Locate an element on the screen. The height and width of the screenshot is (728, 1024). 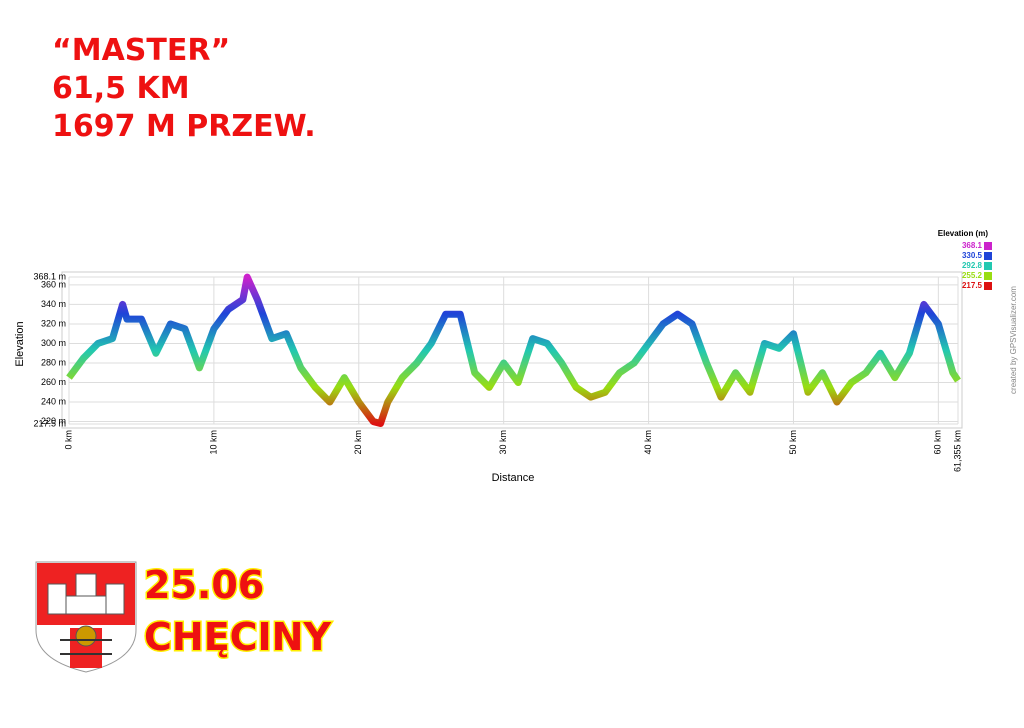
event-place: CHĘCINY is located at coordinates (237, 637).